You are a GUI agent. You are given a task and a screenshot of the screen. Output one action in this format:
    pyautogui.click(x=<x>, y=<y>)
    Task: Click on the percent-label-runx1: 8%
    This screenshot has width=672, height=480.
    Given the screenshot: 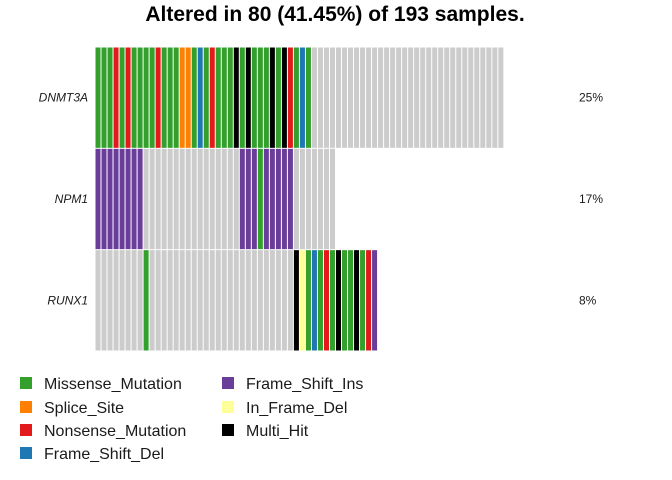 What is the action you would take?
    pyautogui.click(x=588, y=300)
    